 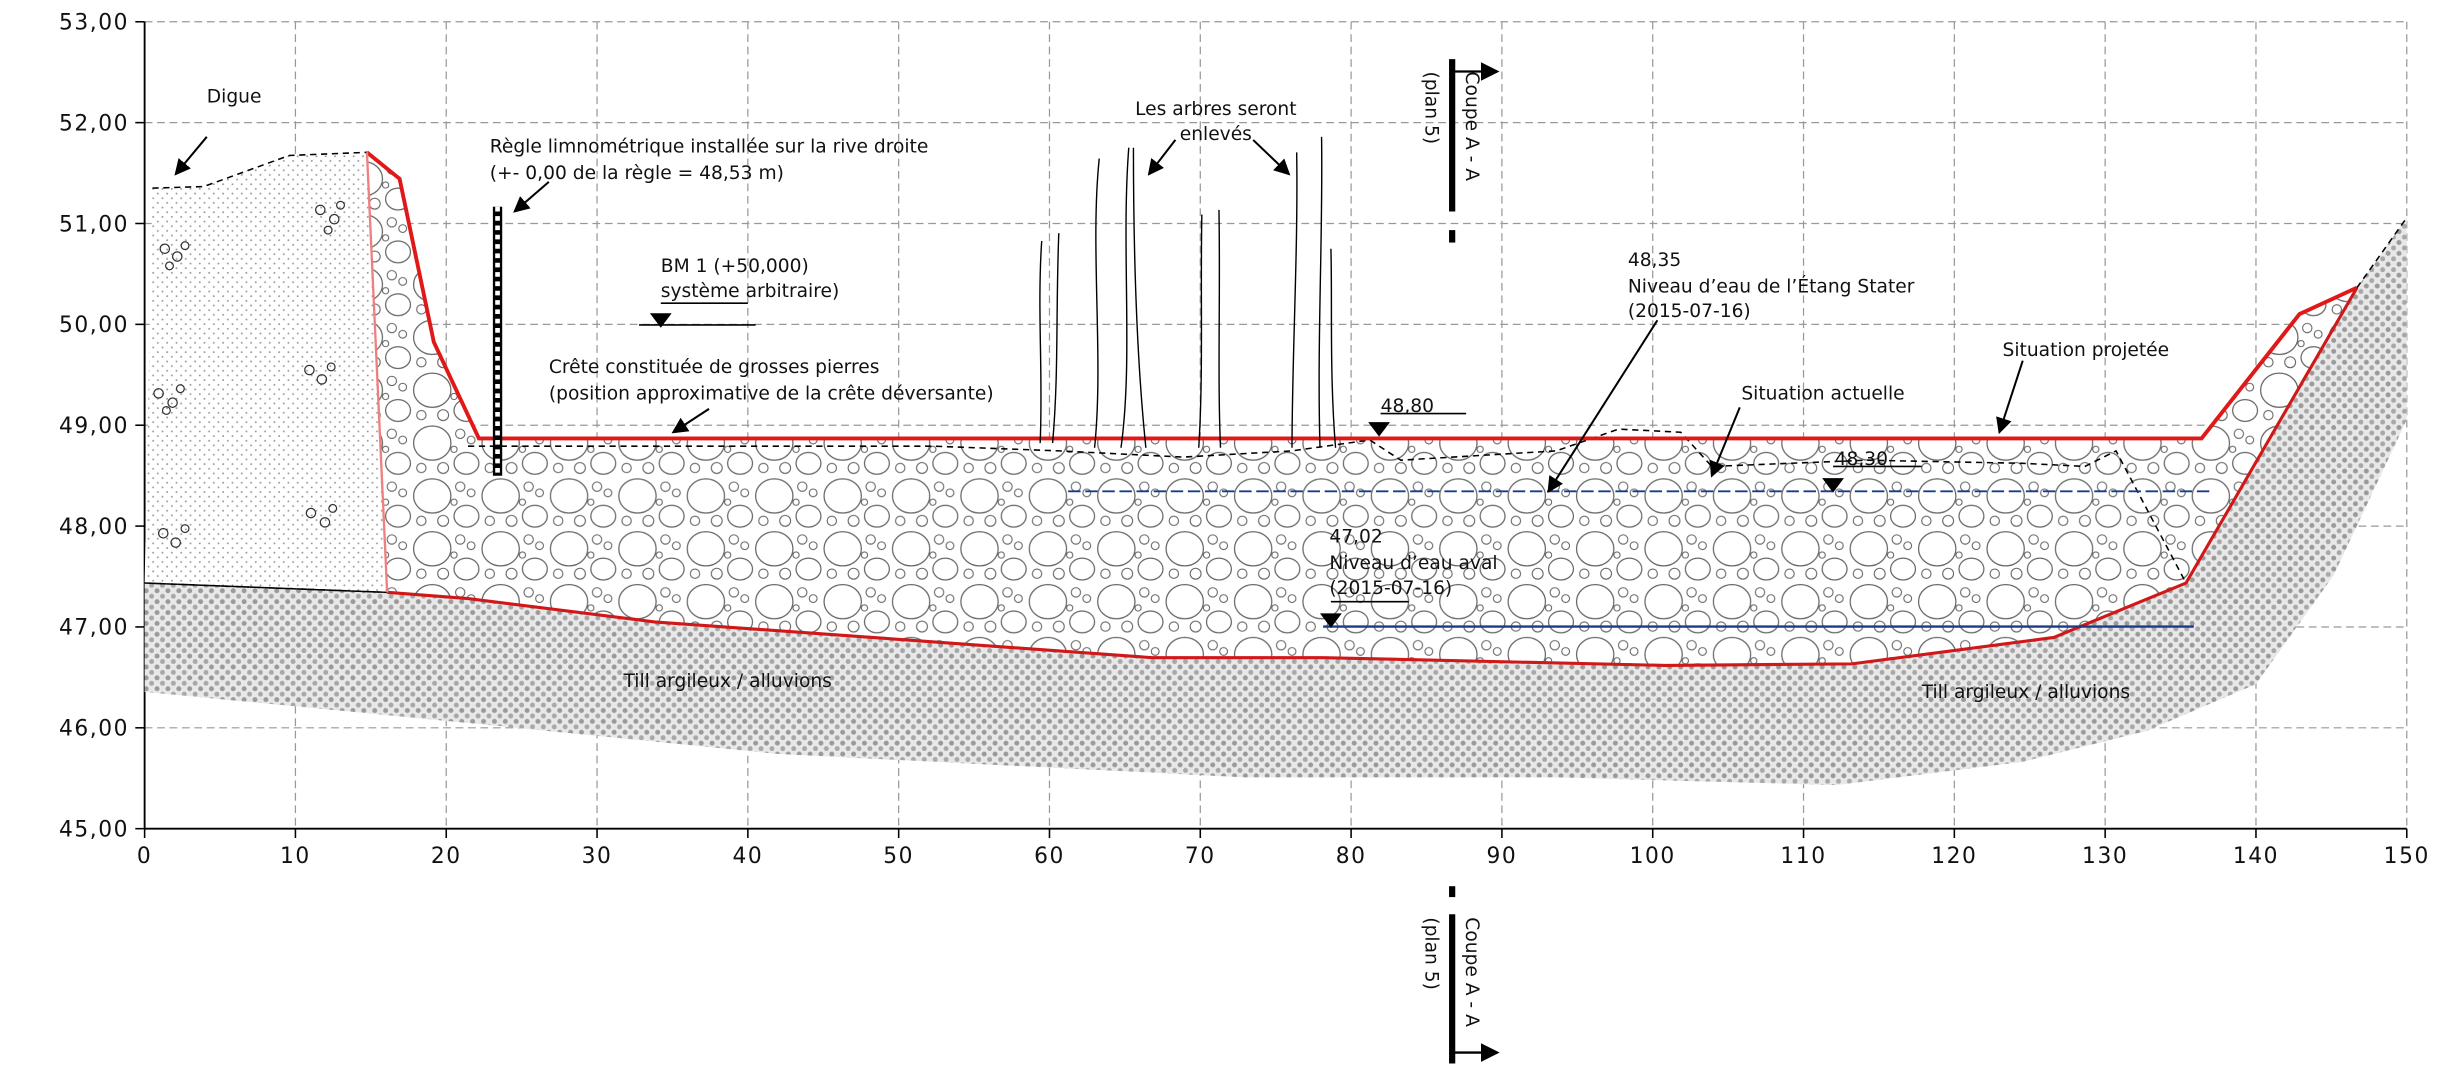 What do you see at coordinates (1803, 856) in the screenshot?
I see `x-tick-label: 110` at bounding box center [1803, 856].